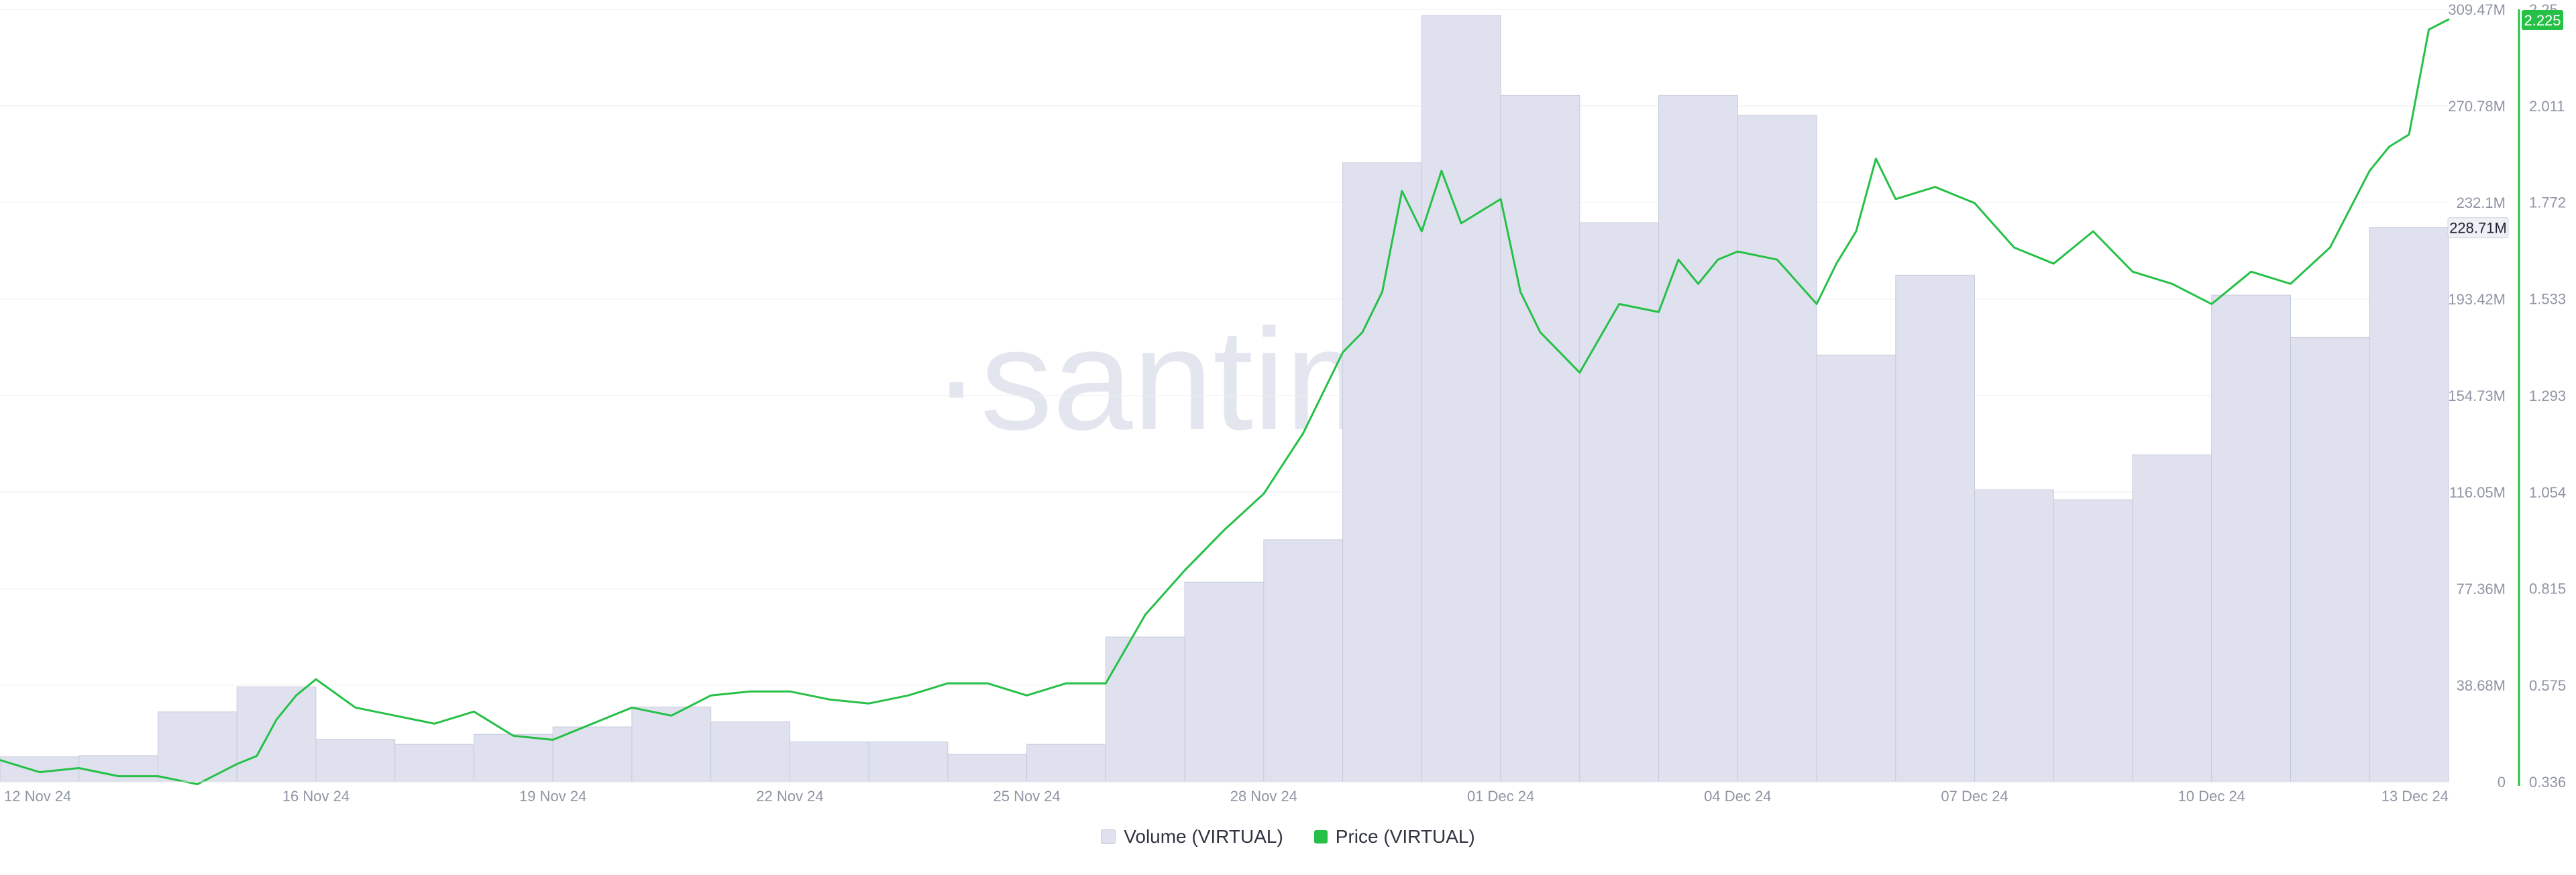 This screenshot has height=875, width=2576. Describe the element at coordinates (2477, 299) in the screenshot. I see `volume-tick-label: 193.42M` at that location.